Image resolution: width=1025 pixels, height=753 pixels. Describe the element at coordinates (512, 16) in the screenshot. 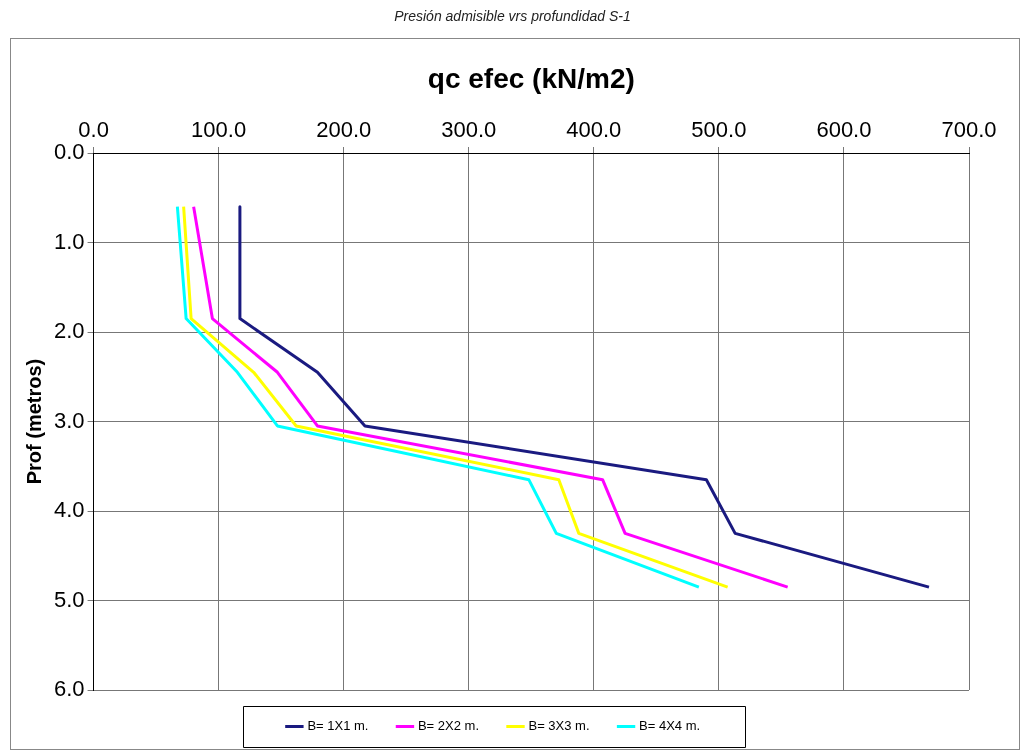

I see `chart-title: Presión admisible vrs profundidad S-1` at that location.